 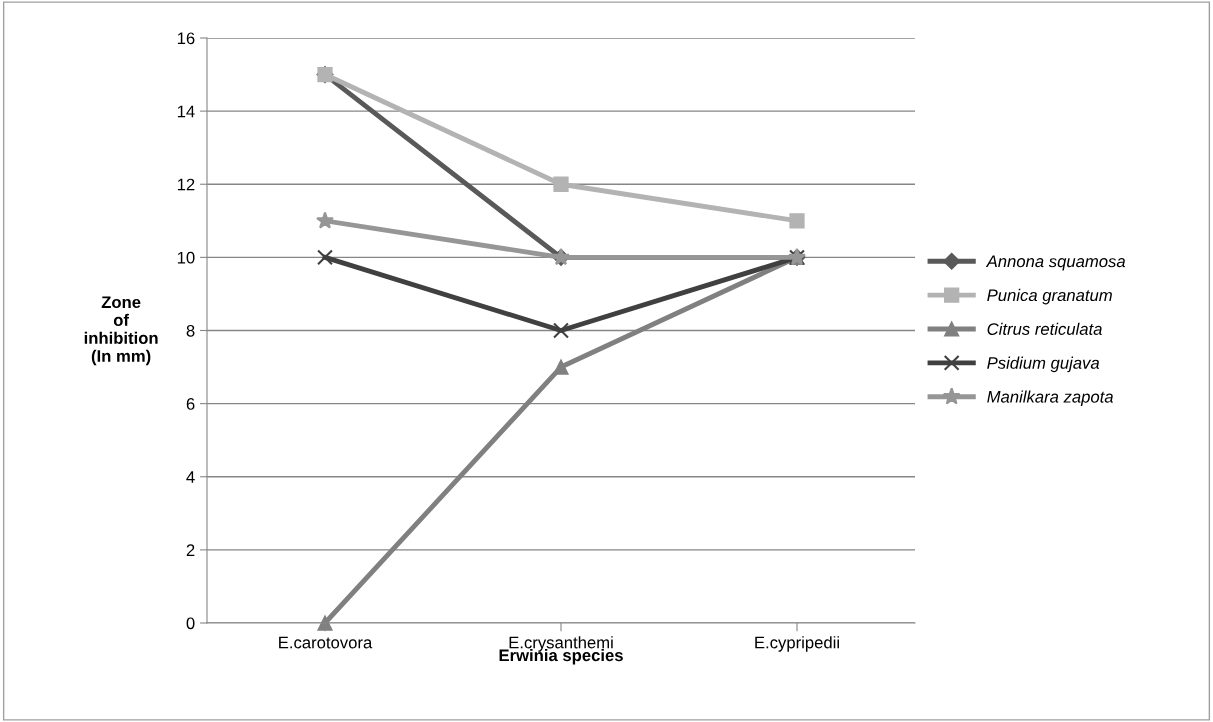 What do you see at coordinates (1043, 364) in the screenshot?
I see `legend-label: Psidium gujava` at bounding box center [1043, 364].